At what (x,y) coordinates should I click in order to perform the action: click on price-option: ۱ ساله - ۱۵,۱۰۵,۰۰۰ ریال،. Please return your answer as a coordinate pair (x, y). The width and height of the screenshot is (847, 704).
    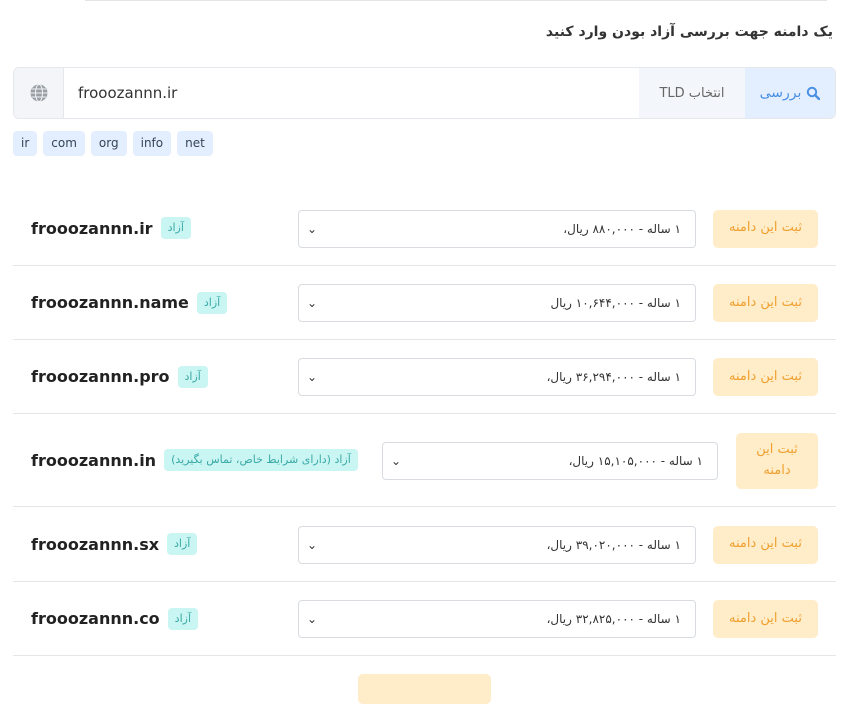
    Looking at the image, I should click on (635, 460).